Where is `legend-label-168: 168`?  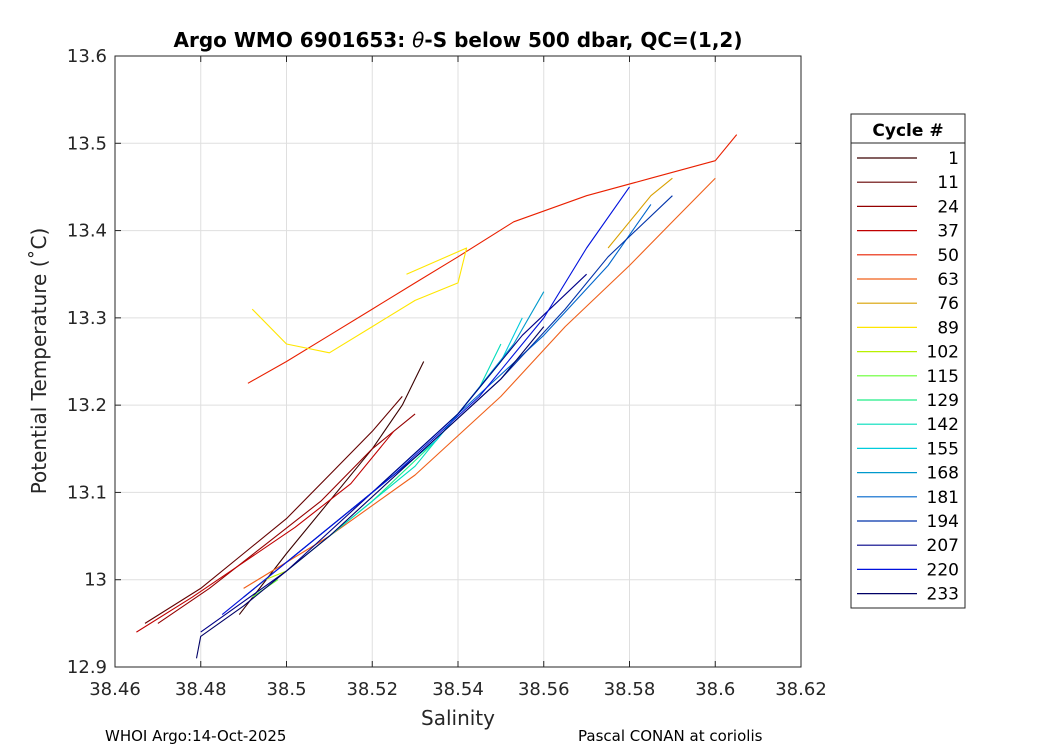 legend-label-168: 168 is located at coordinates (943, 474).